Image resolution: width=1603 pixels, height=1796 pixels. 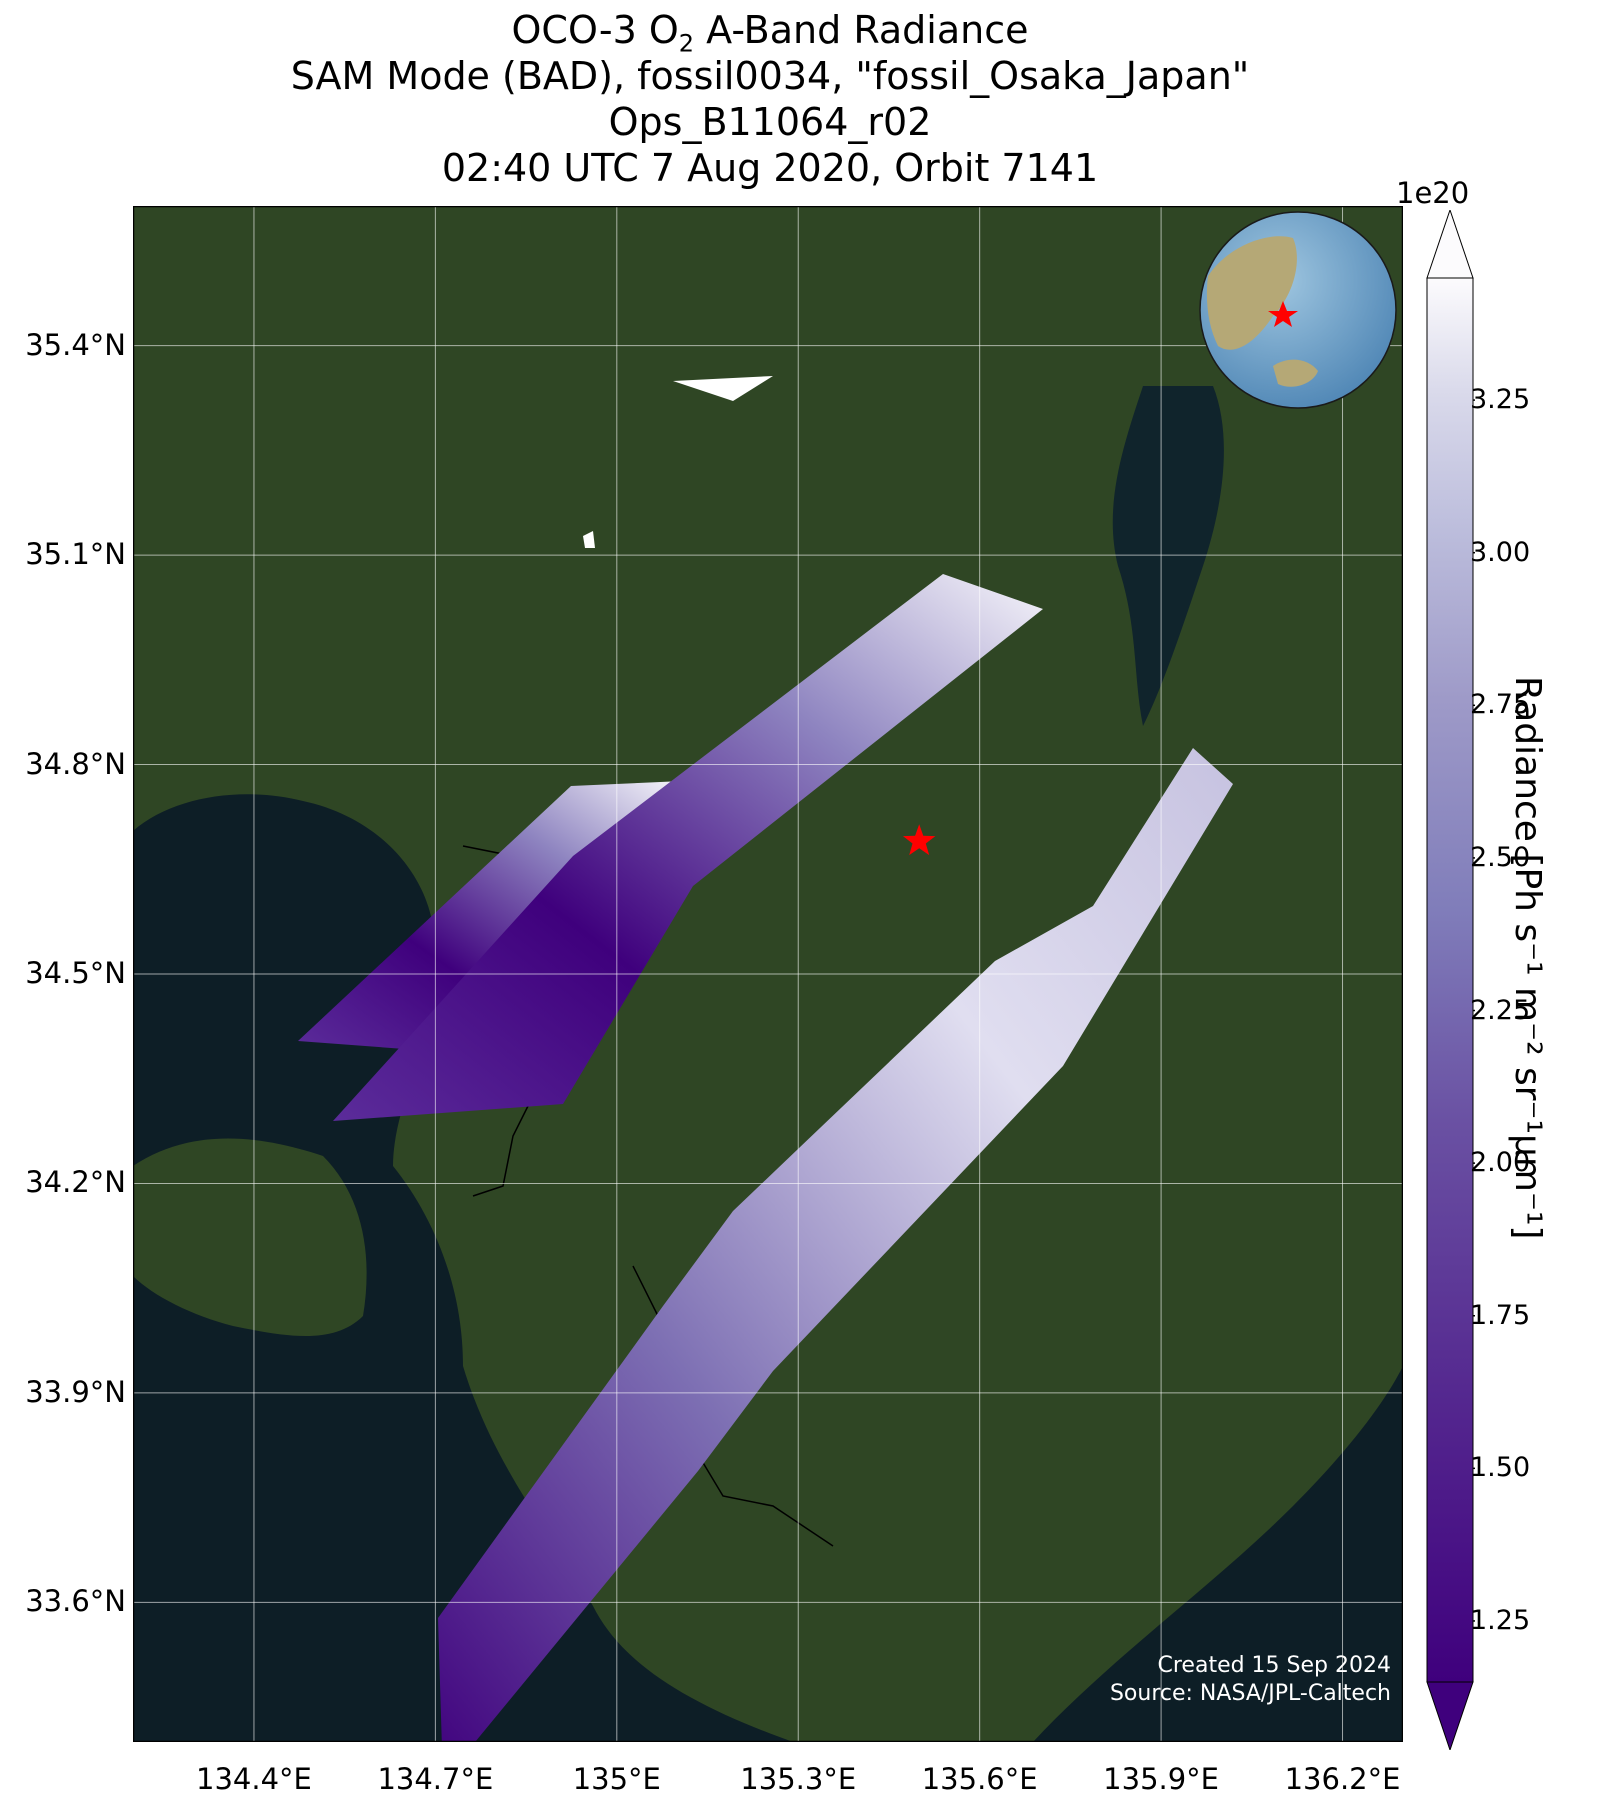 What do you see at coordinates (1283, 314) in the screenshot?
I see `globe-target-star-icon` at bounding box center [1283, 314].